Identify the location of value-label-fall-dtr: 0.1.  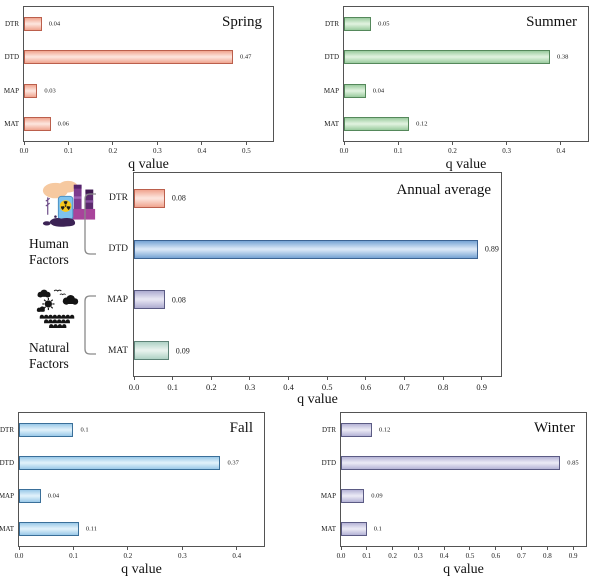
(84, 430).